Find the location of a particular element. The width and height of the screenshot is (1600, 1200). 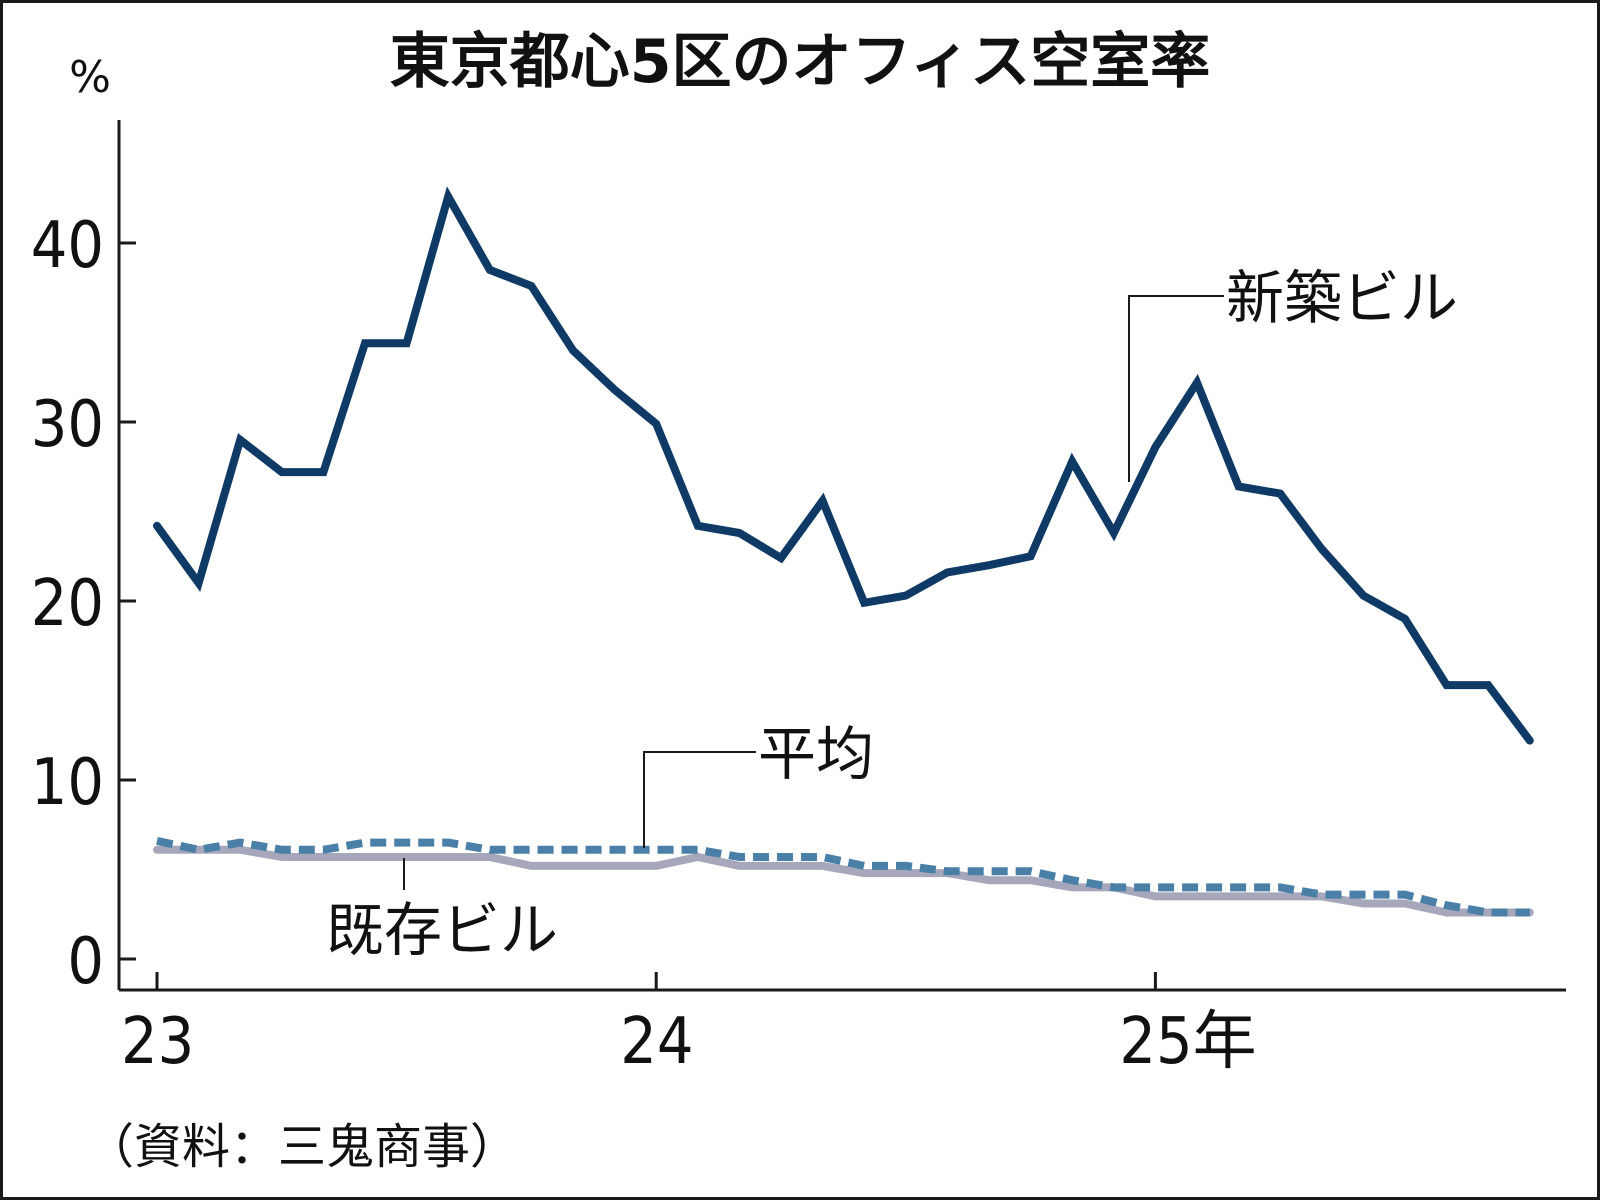

y-tick-label: 20 is located at coordinates (67, 604).